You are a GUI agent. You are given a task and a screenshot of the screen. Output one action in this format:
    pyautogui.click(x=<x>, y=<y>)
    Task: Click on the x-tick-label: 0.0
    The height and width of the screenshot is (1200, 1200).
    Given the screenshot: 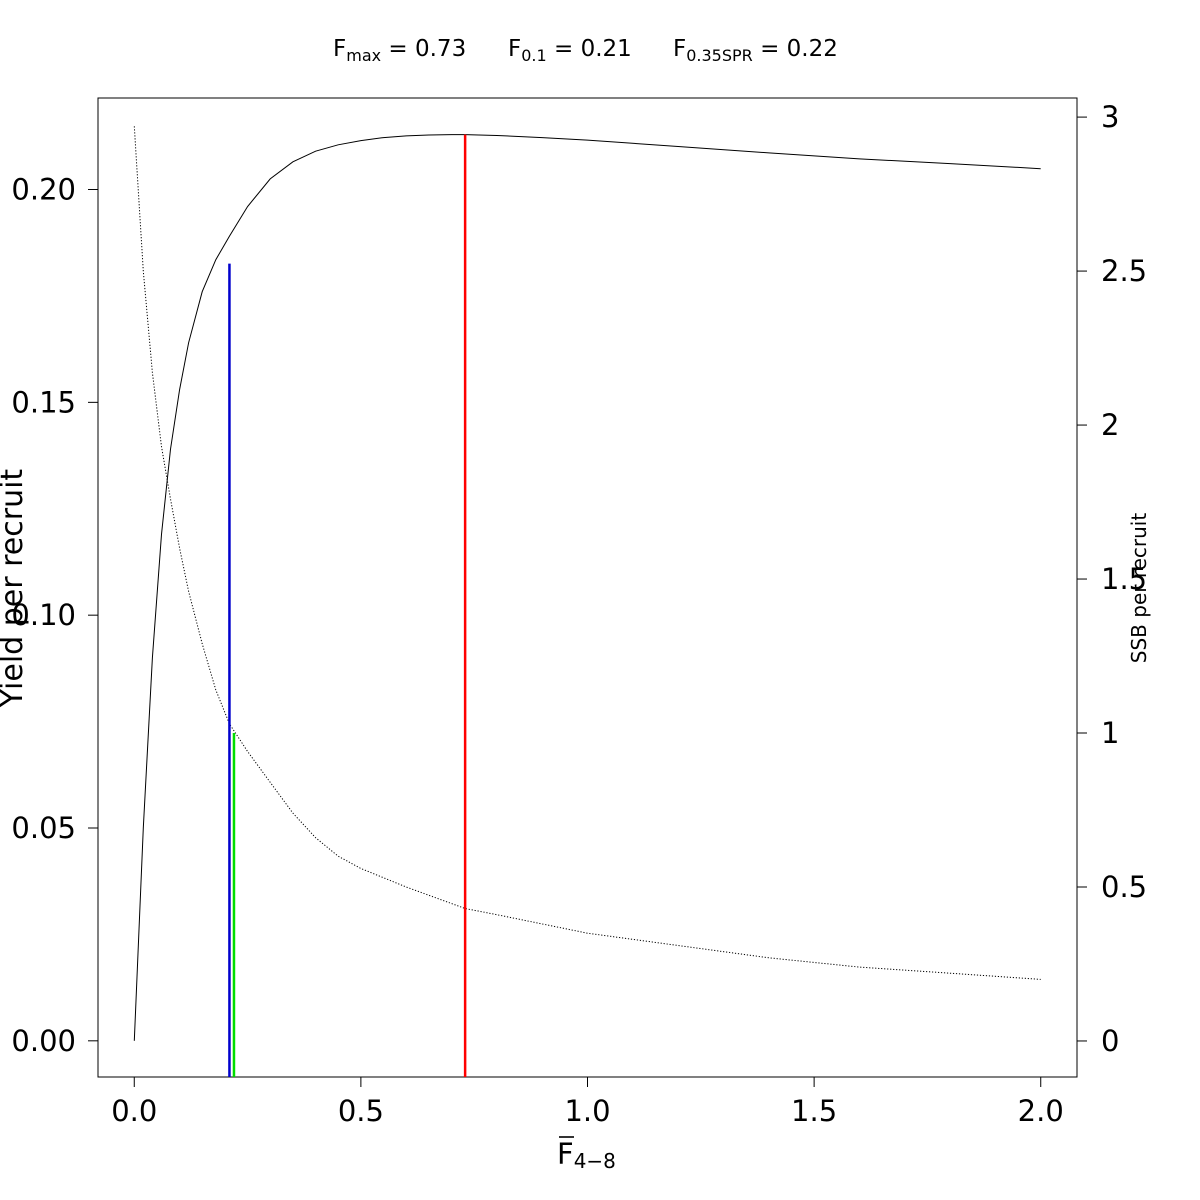 What is the action you would take?
    pyautogui.click(x=134, y=1111)
    